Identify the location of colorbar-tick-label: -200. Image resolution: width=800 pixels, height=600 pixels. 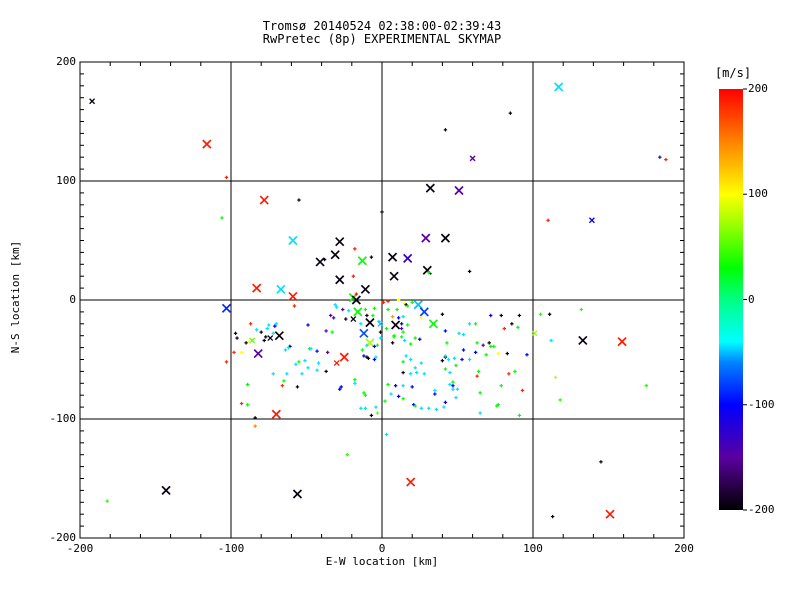
(761, 509).